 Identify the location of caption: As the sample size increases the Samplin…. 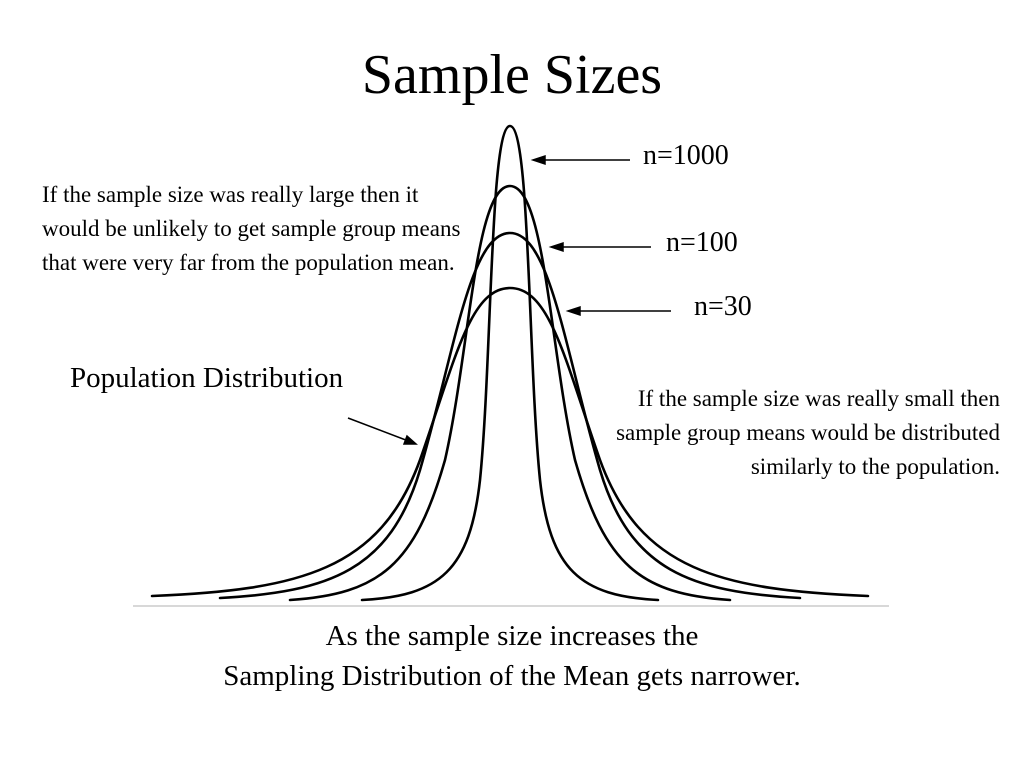
(512, 656).